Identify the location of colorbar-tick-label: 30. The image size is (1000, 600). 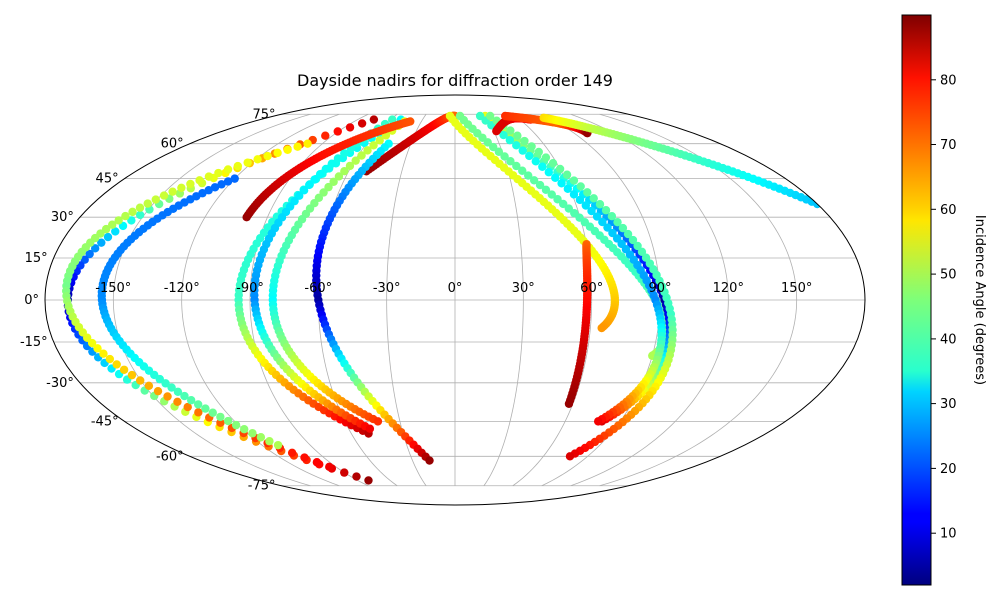
(948, 404).